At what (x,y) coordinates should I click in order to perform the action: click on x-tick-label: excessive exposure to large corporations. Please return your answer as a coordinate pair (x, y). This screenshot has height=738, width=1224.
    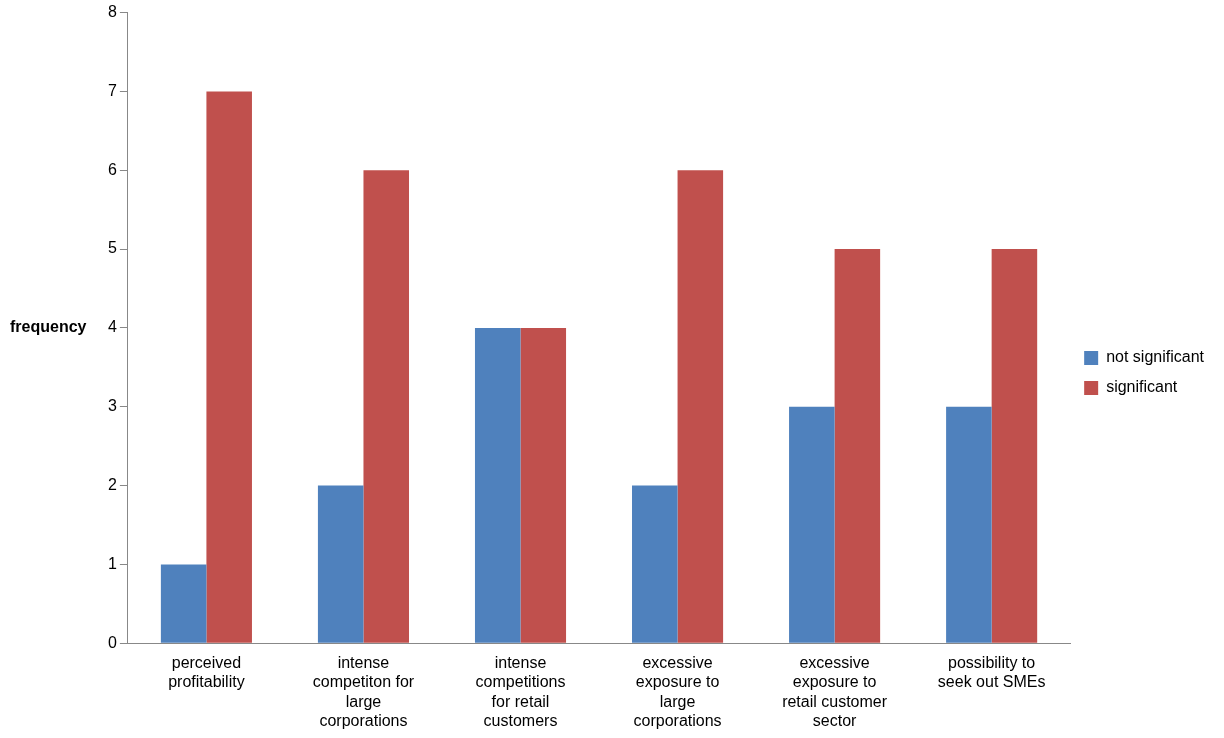
    Looking at the image, I should click on (677, 691).